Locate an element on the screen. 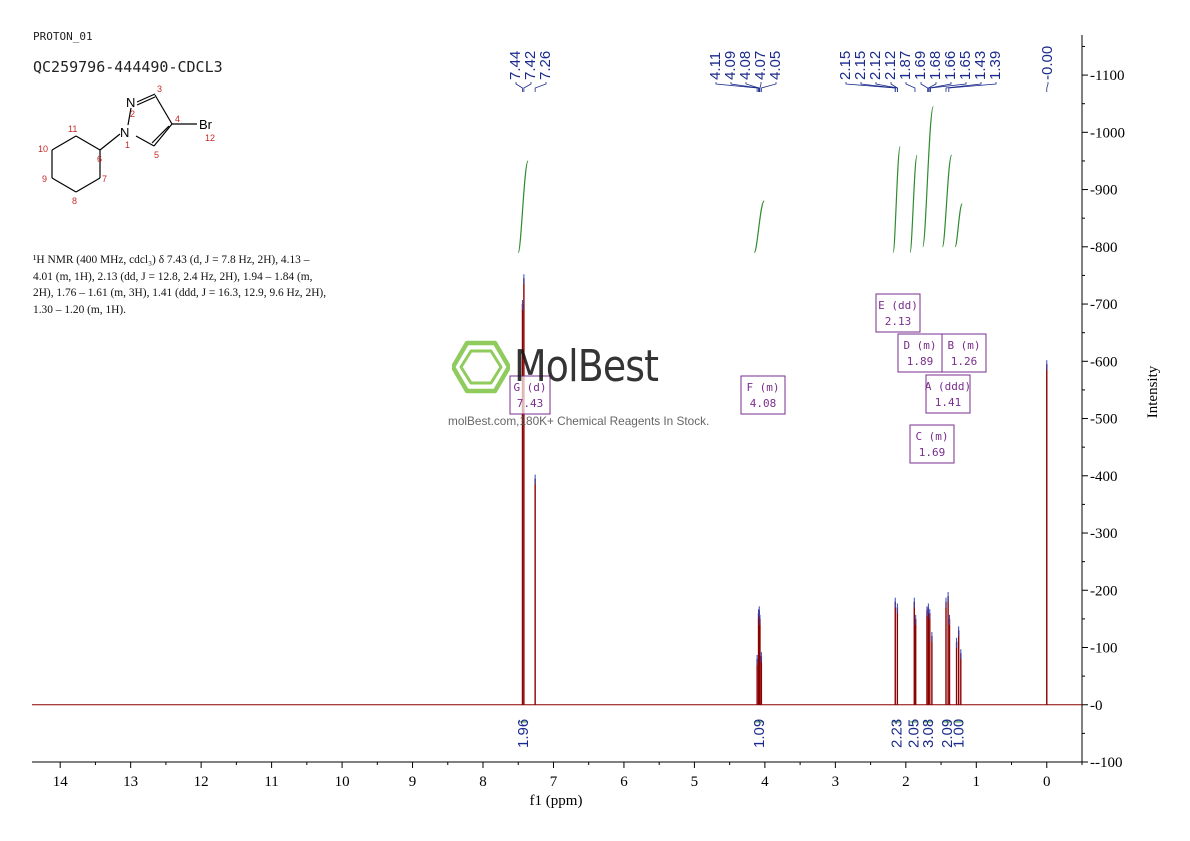 This screenshot has width=1190, height=841. multiplet-type: B (m) is located at coordinates (963, 345).